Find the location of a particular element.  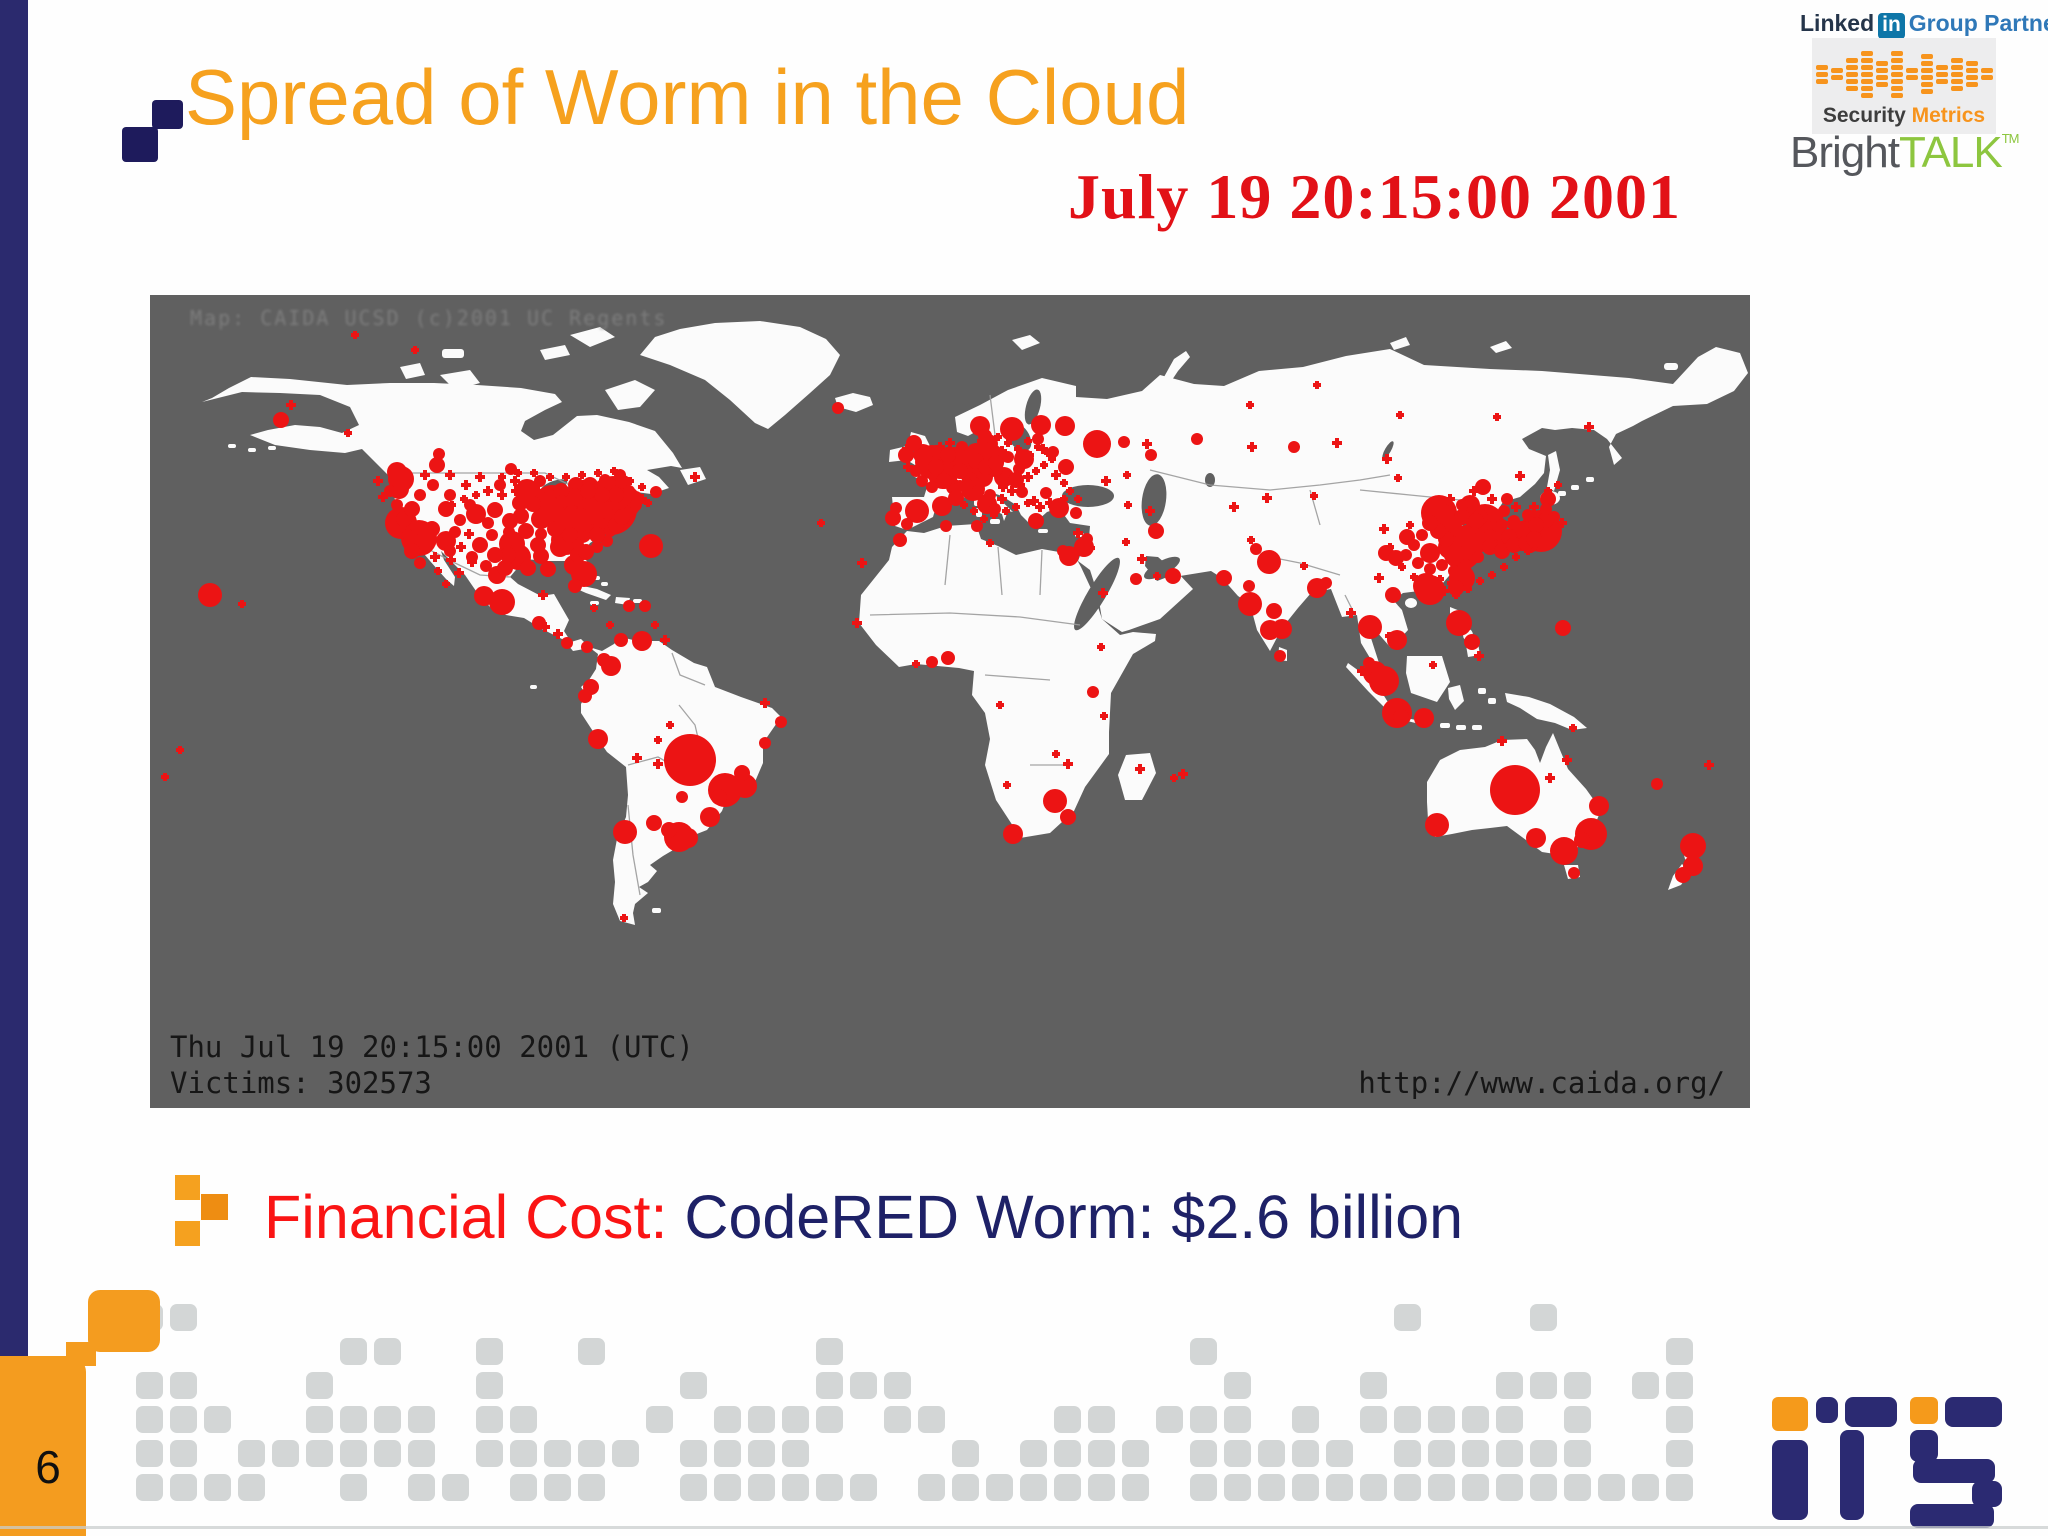

linkedin-partner-label: Group Partner is located at coordinates (1978, 23).